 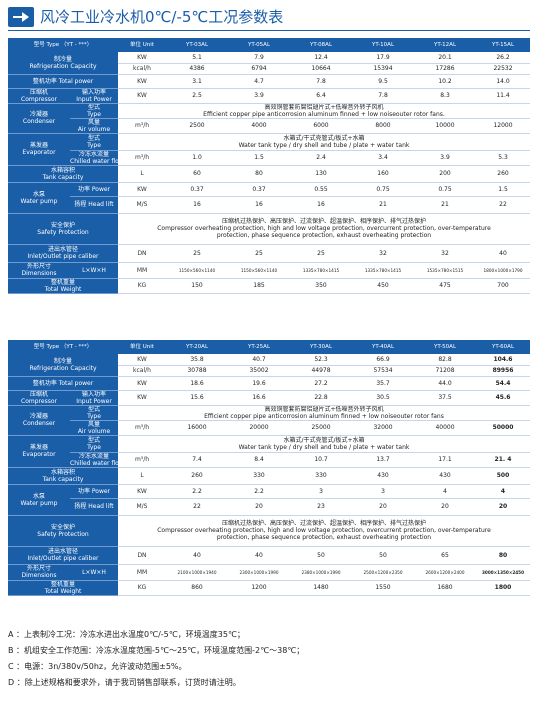 What do you see at coordinates (321, 428) in the screenshot?
I see `t2-cell: 25000` at bounding box center [321, 428].